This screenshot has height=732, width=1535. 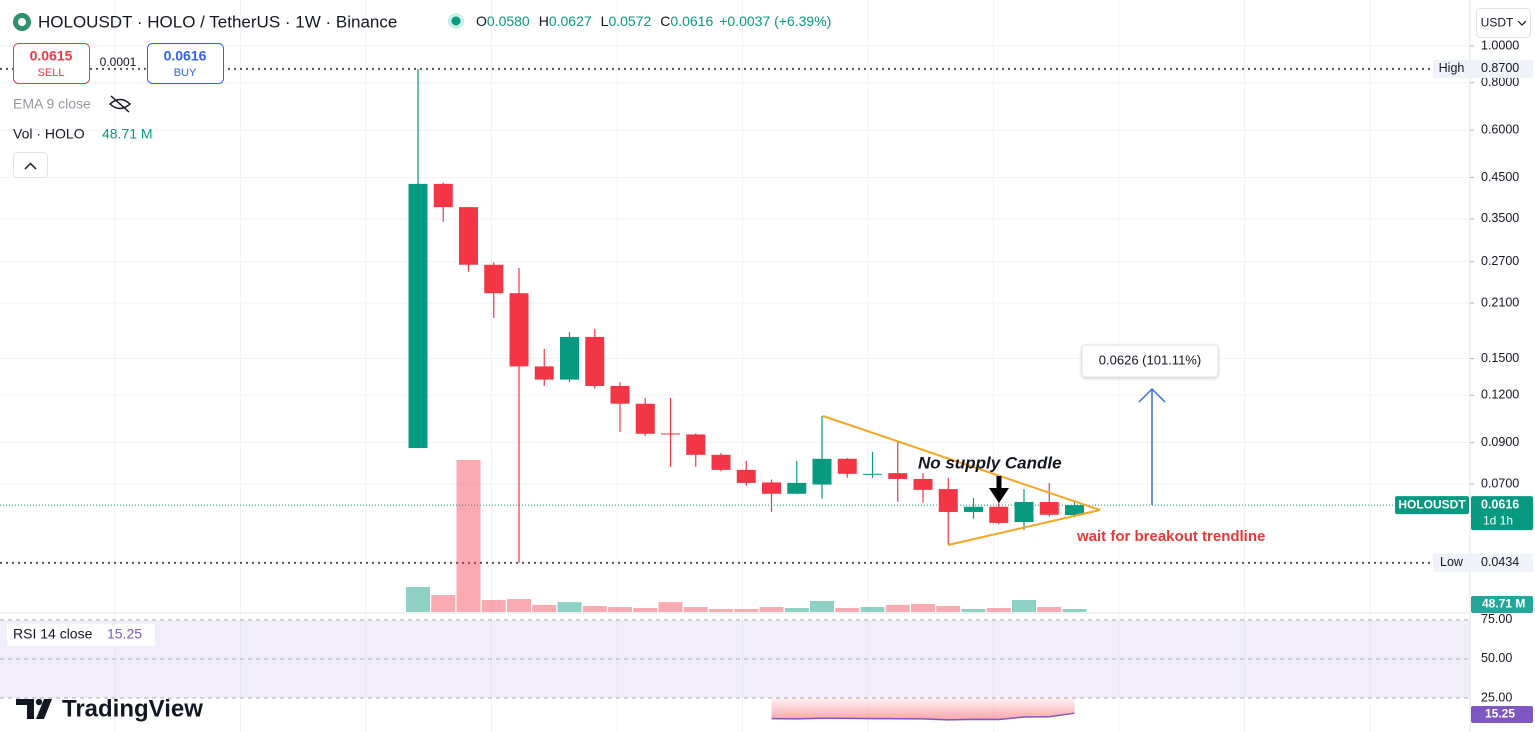 I want to click on last-countdown: 1d 1h, so click(x=1498, y=520).